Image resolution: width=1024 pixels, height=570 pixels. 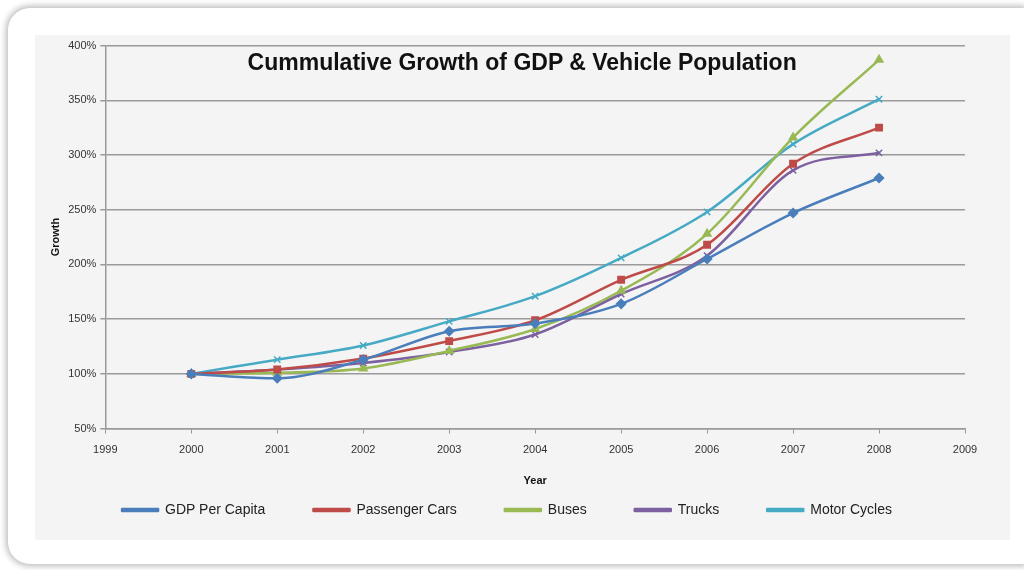 What do you see at coordinates (82, 372) in the screenshot?
I see `y-tick-label: 100%` at bounding box center [82, 372].